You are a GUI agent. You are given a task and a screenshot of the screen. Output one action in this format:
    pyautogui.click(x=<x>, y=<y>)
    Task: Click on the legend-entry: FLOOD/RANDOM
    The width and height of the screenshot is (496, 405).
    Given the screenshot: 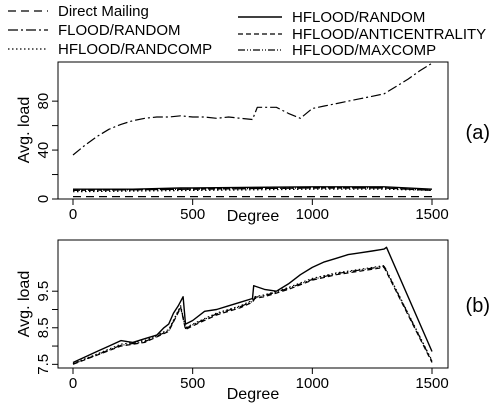 What is the action you would take?
    pyautogui.click(x=94, y=30)
    